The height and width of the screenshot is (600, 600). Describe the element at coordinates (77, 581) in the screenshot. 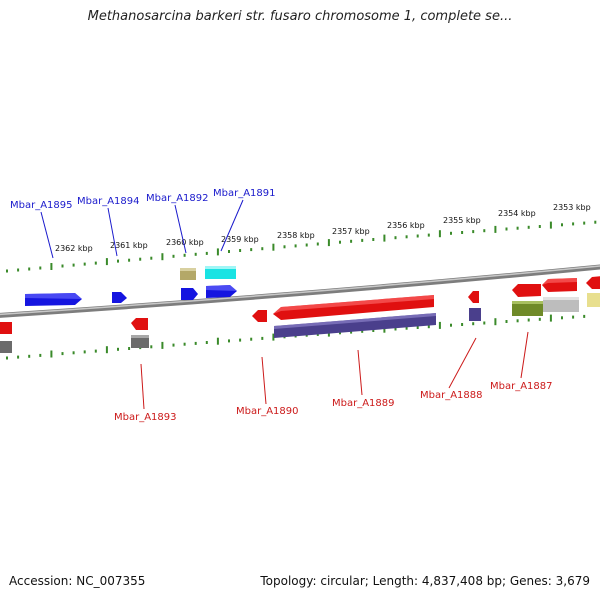

I see `accession-text: Accession: NC_007355` at that location.